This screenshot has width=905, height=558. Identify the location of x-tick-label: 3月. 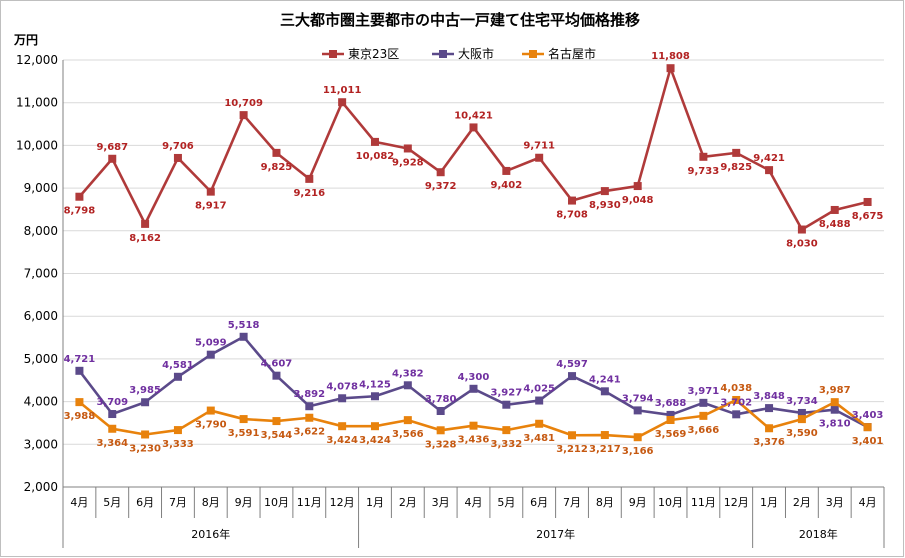
(835, 502).